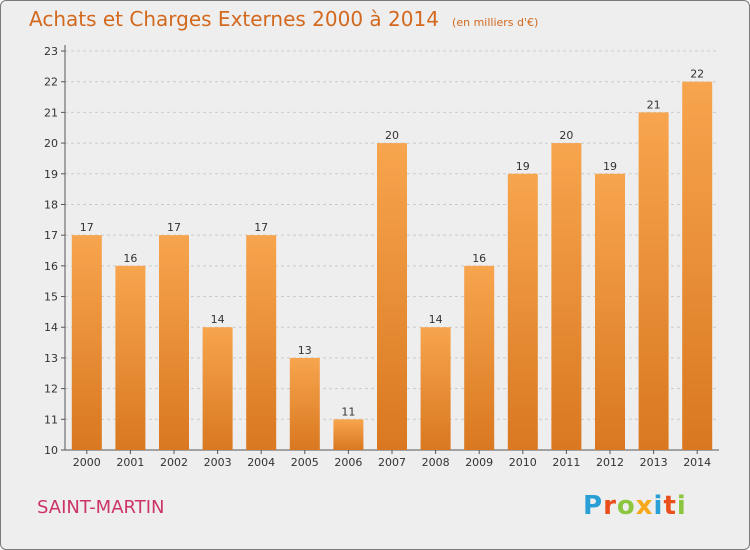 This screenshot has height=550, width=750. Describe the element at coordinates (174, 342) in the screenshot. I see `bar-2002` at that location.